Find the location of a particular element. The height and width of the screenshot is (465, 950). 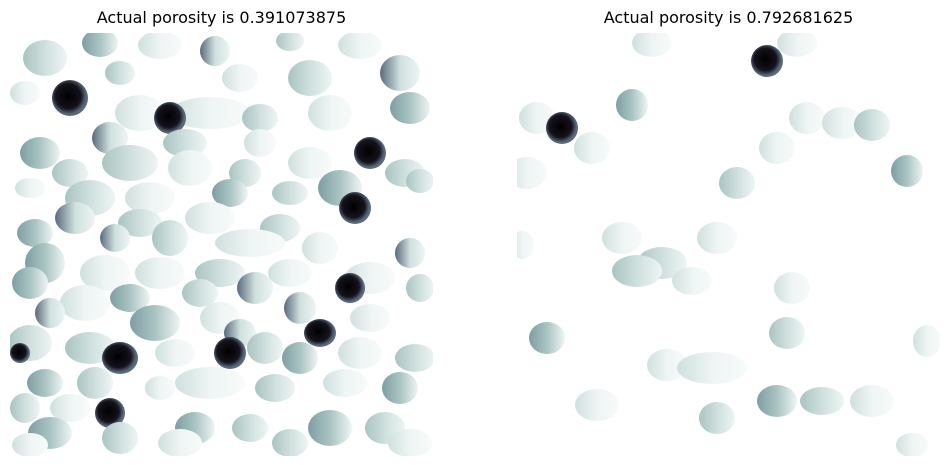

left-panel-title: Actual porosity is 0.391073875 is located at coordinates (221, 17).